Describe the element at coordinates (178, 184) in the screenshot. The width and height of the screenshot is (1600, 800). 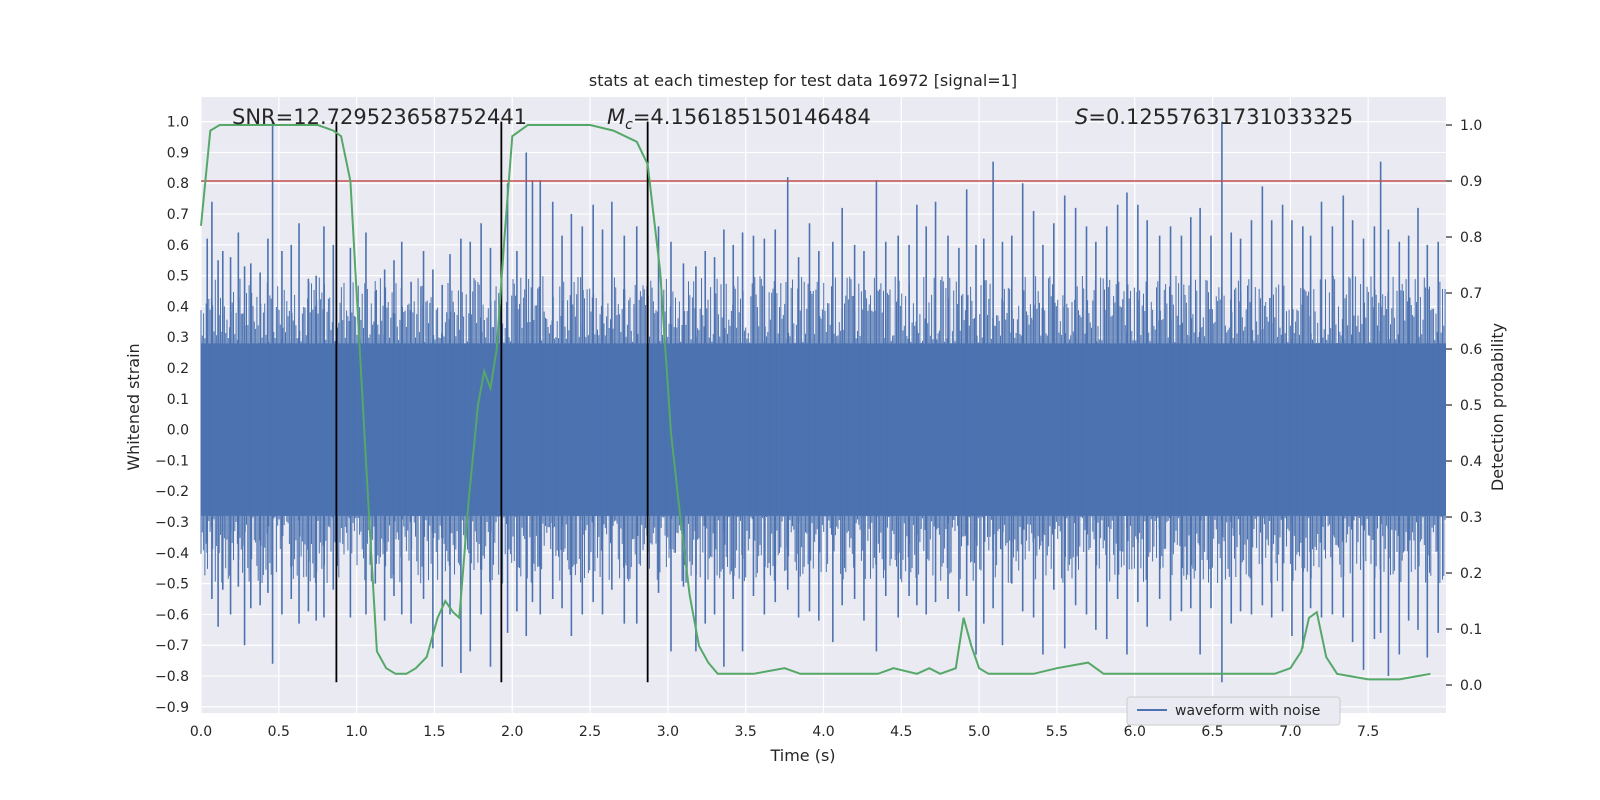
I see `left-tick-label: 0.8` at that location.